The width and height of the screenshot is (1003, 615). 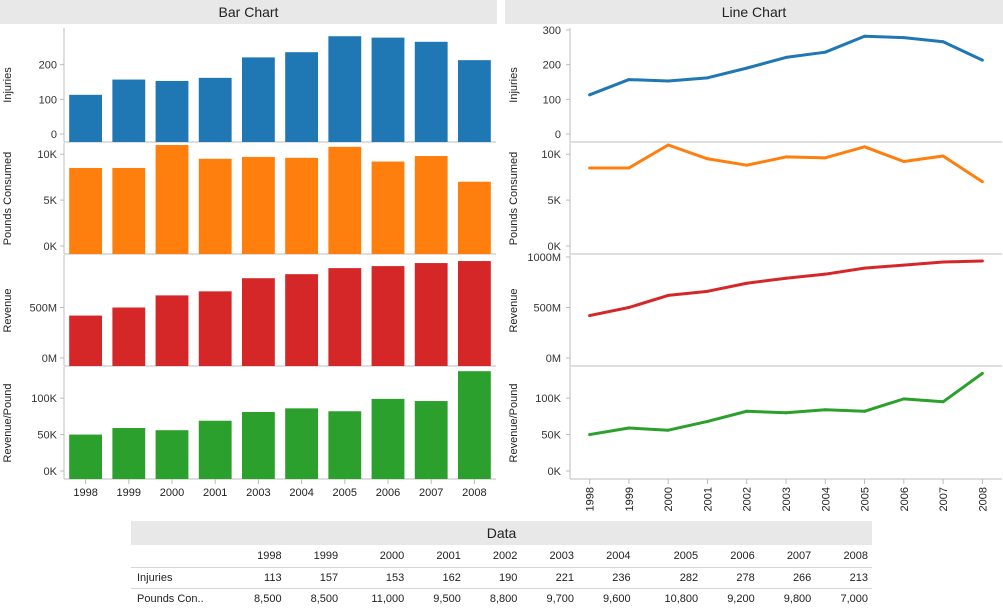 What do you see at coordinates (943, 402) in the screenshot?
I see `point-revenue-pound-2007` at bounding box center [943, 402].